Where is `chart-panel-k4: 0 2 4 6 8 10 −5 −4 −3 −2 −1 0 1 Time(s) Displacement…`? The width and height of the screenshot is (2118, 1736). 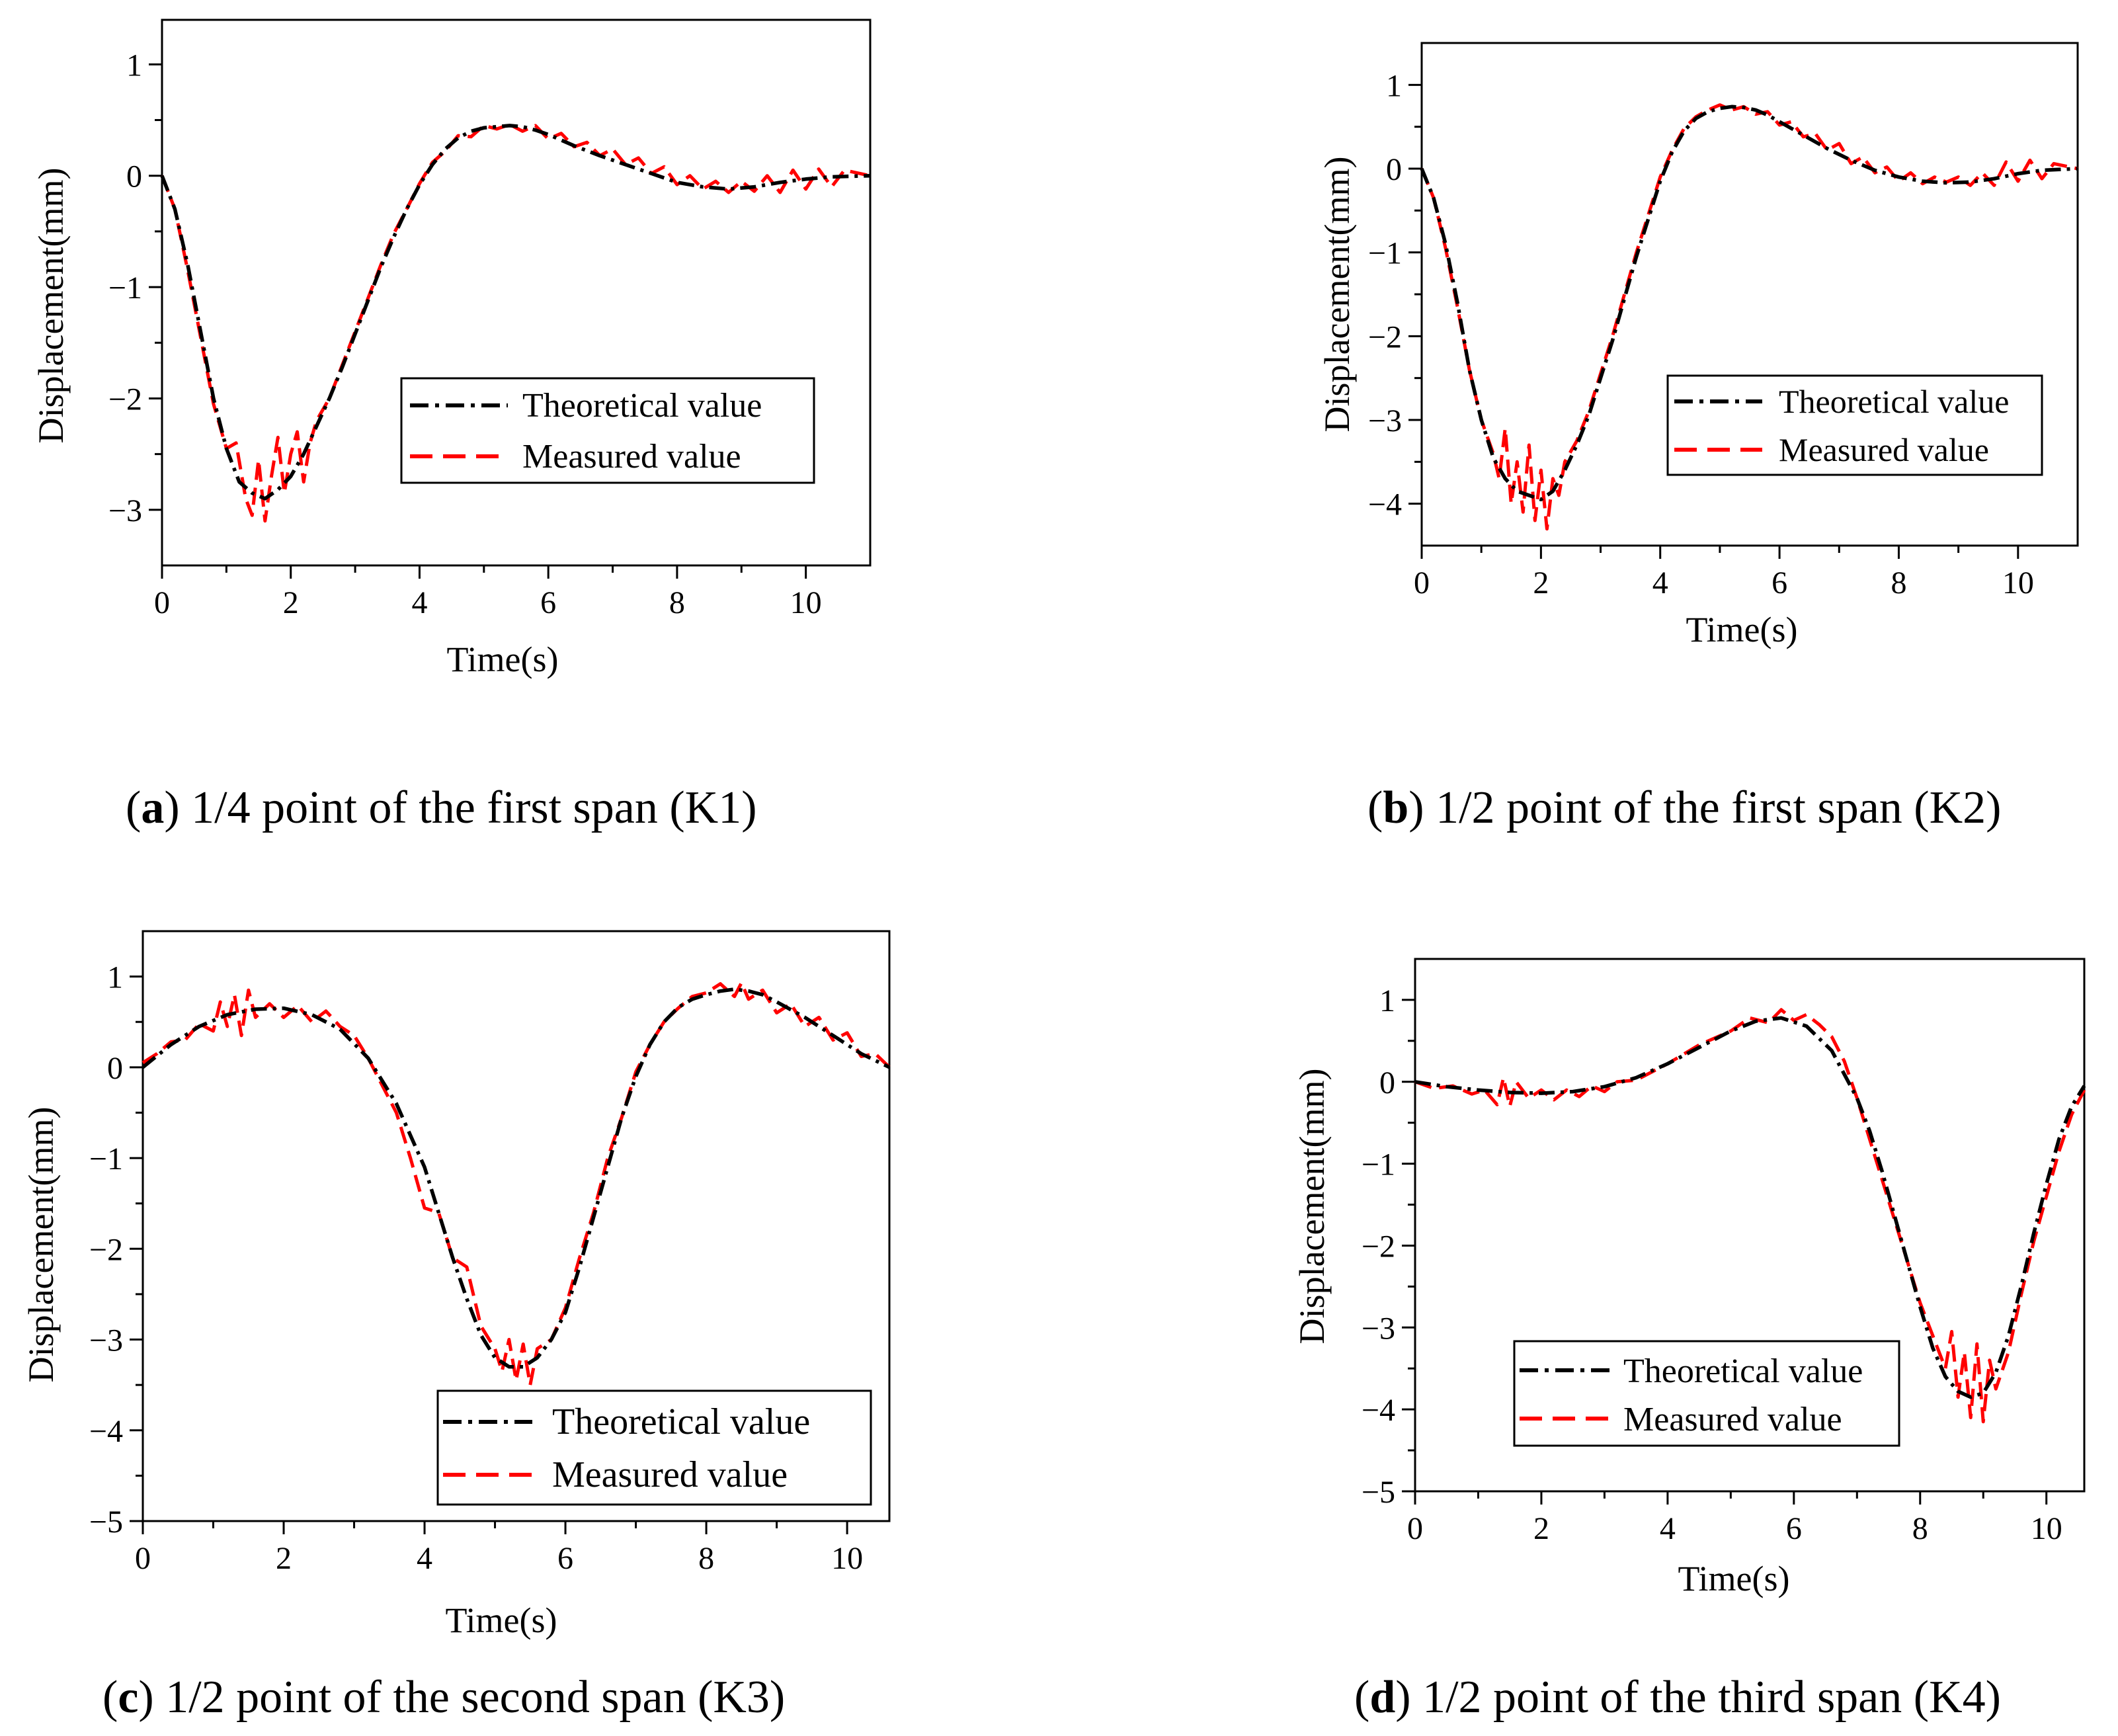
chart-panel-k4: 0 2 4 6 8 10 −5 −4 −3 −2 −1 0 1 Time(s) Displacement… is located at coordinates (1689, 1278).